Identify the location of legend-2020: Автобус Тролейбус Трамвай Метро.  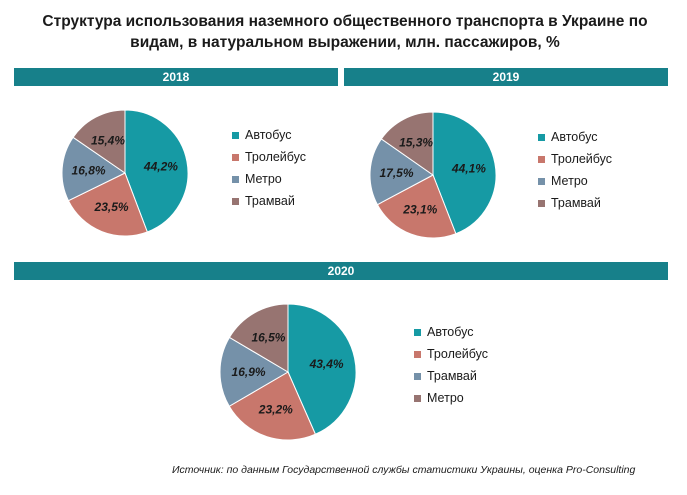
(451, 365).